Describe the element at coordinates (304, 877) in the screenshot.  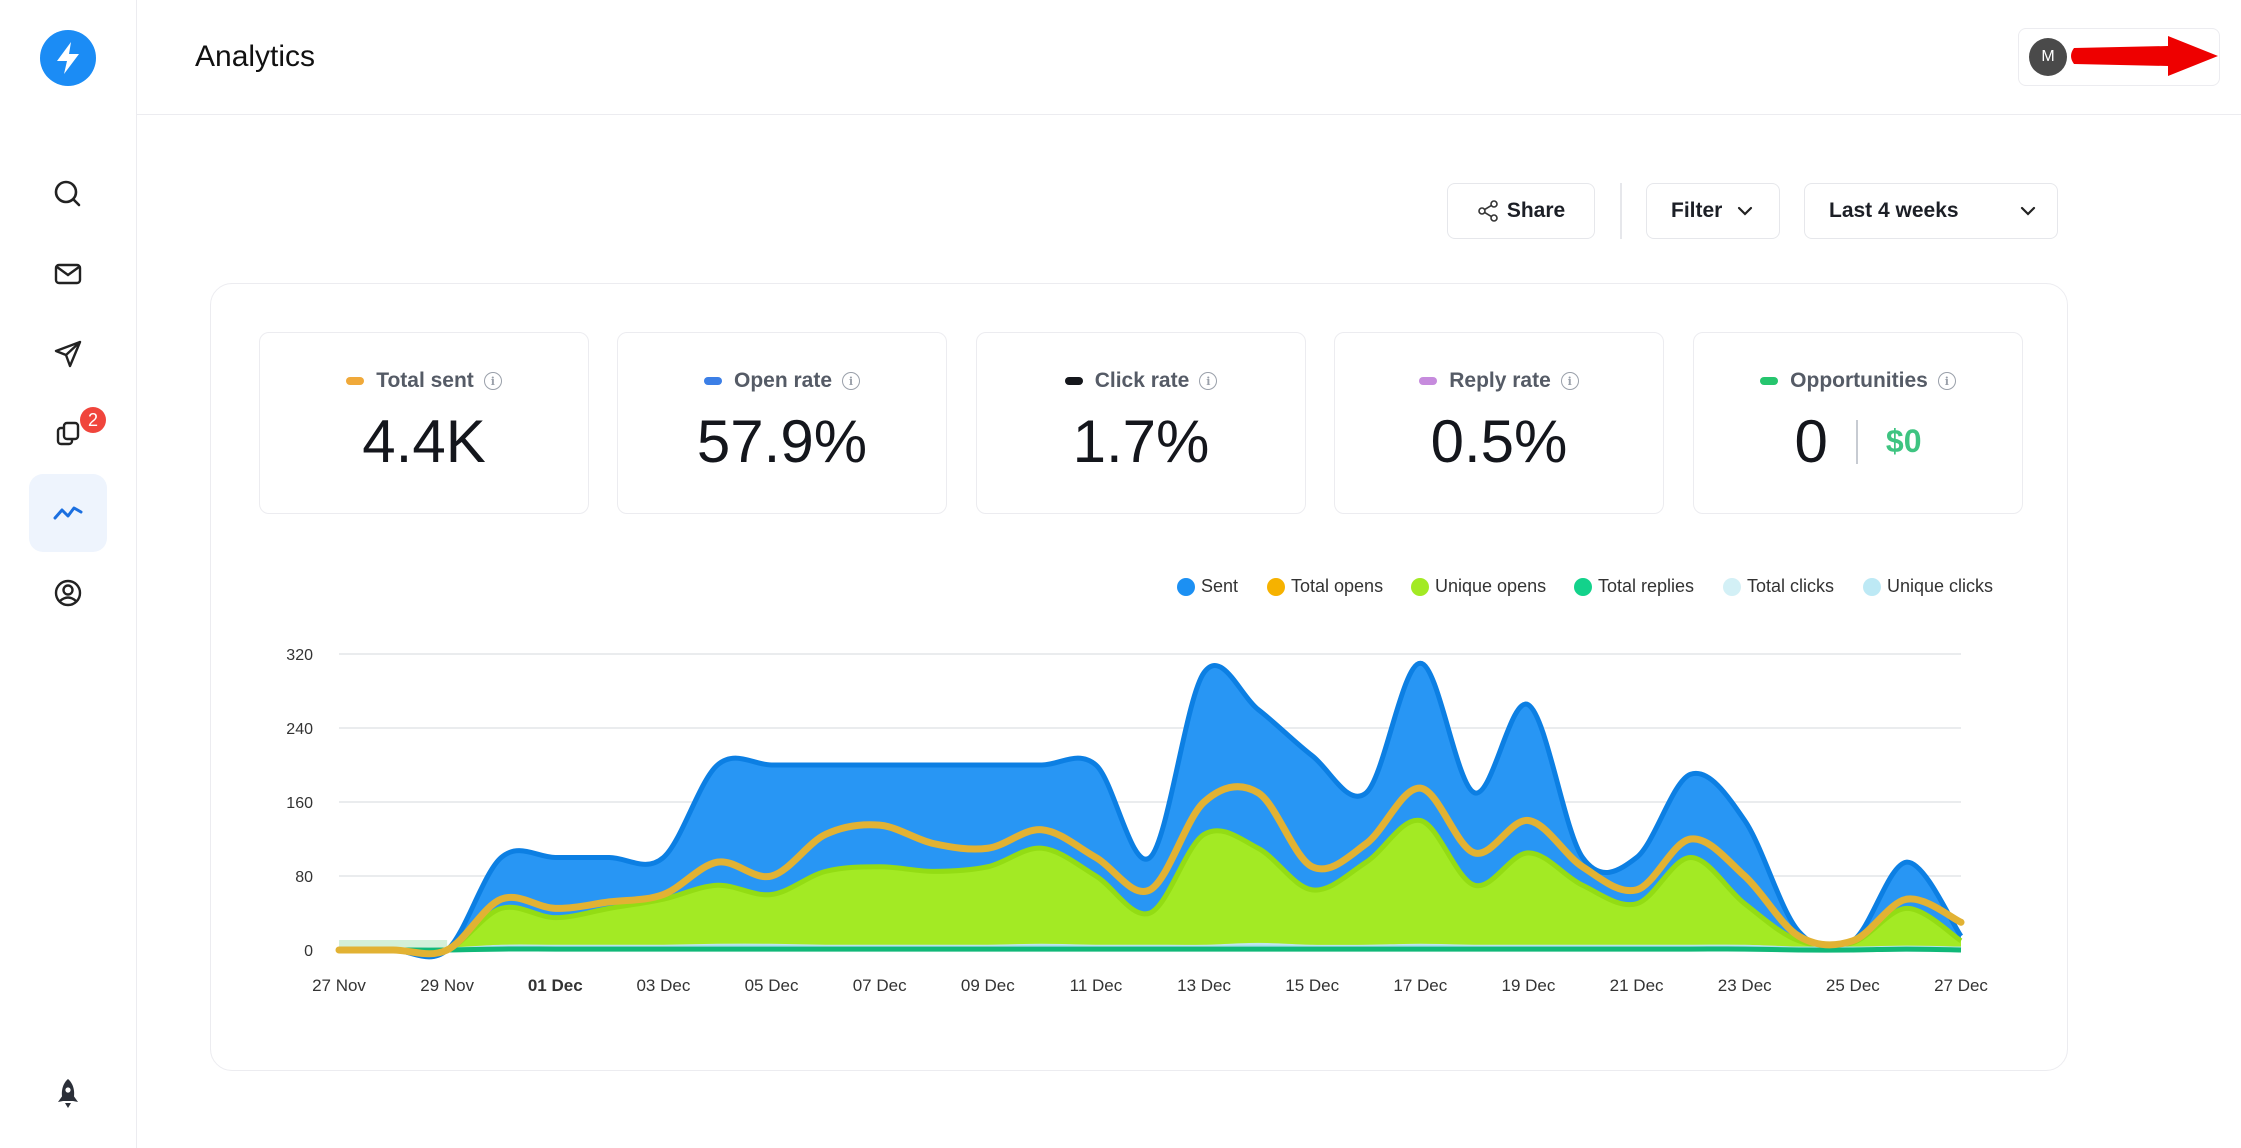
I see `y-tick-label: 80` at that location.